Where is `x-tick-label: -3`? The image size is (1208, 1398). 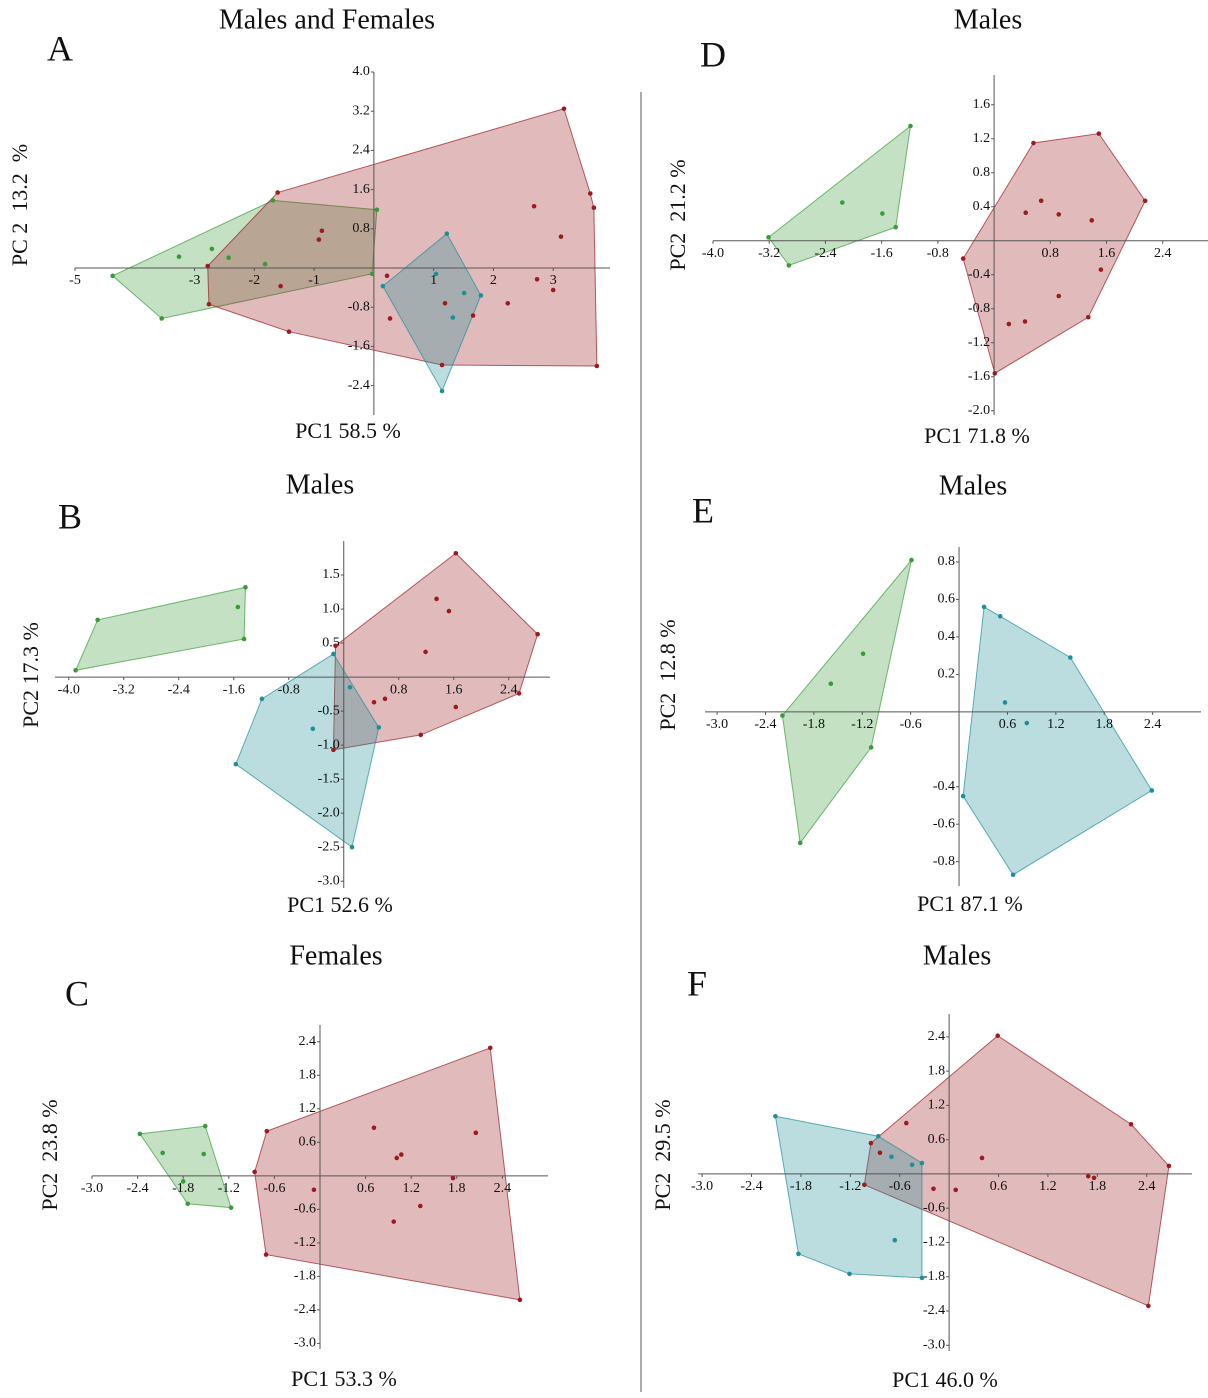
x-tick-label: -3 is located at coordinates (195, 280).